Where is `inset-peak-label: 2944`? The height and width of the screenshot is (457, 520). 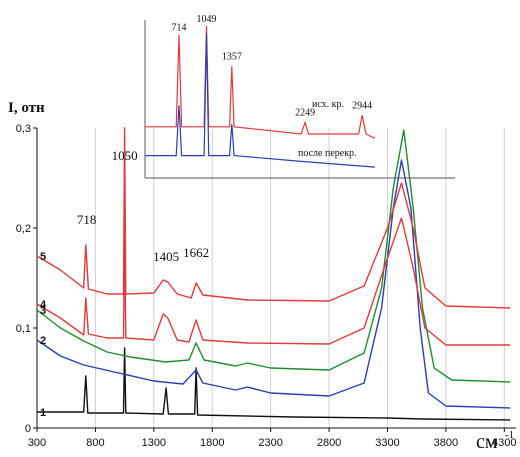 inset-peak-label: 2944 is located at coordinates (362, 105).